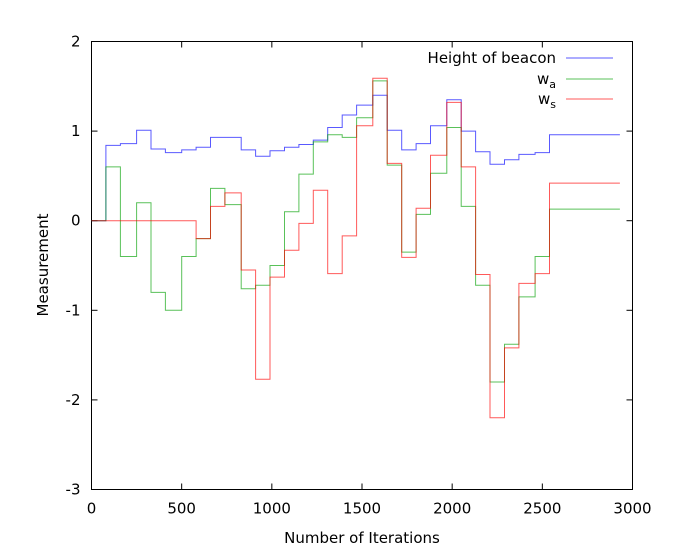 The height and width of the screenshot is (550, 700). What do you see at coordinates (362, 538) in the screenshot?
I see `x-axis-label: Number of Iterations` at bounding box center [362, 538].